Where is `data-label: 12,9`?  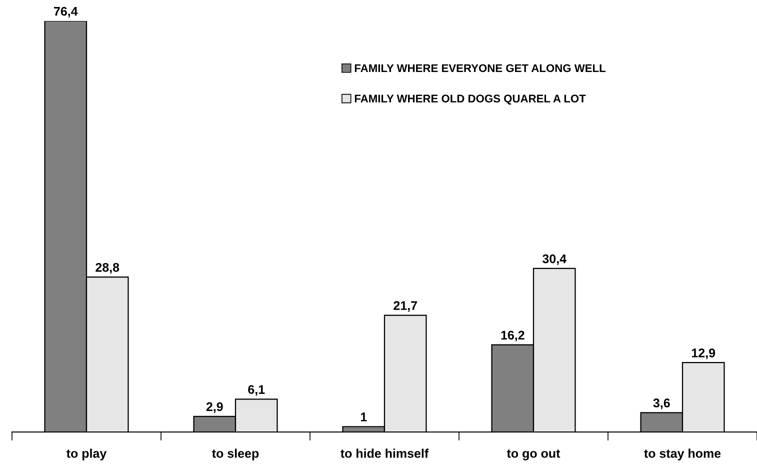
data-label: 12,9 is located at coordinates (704, 354).